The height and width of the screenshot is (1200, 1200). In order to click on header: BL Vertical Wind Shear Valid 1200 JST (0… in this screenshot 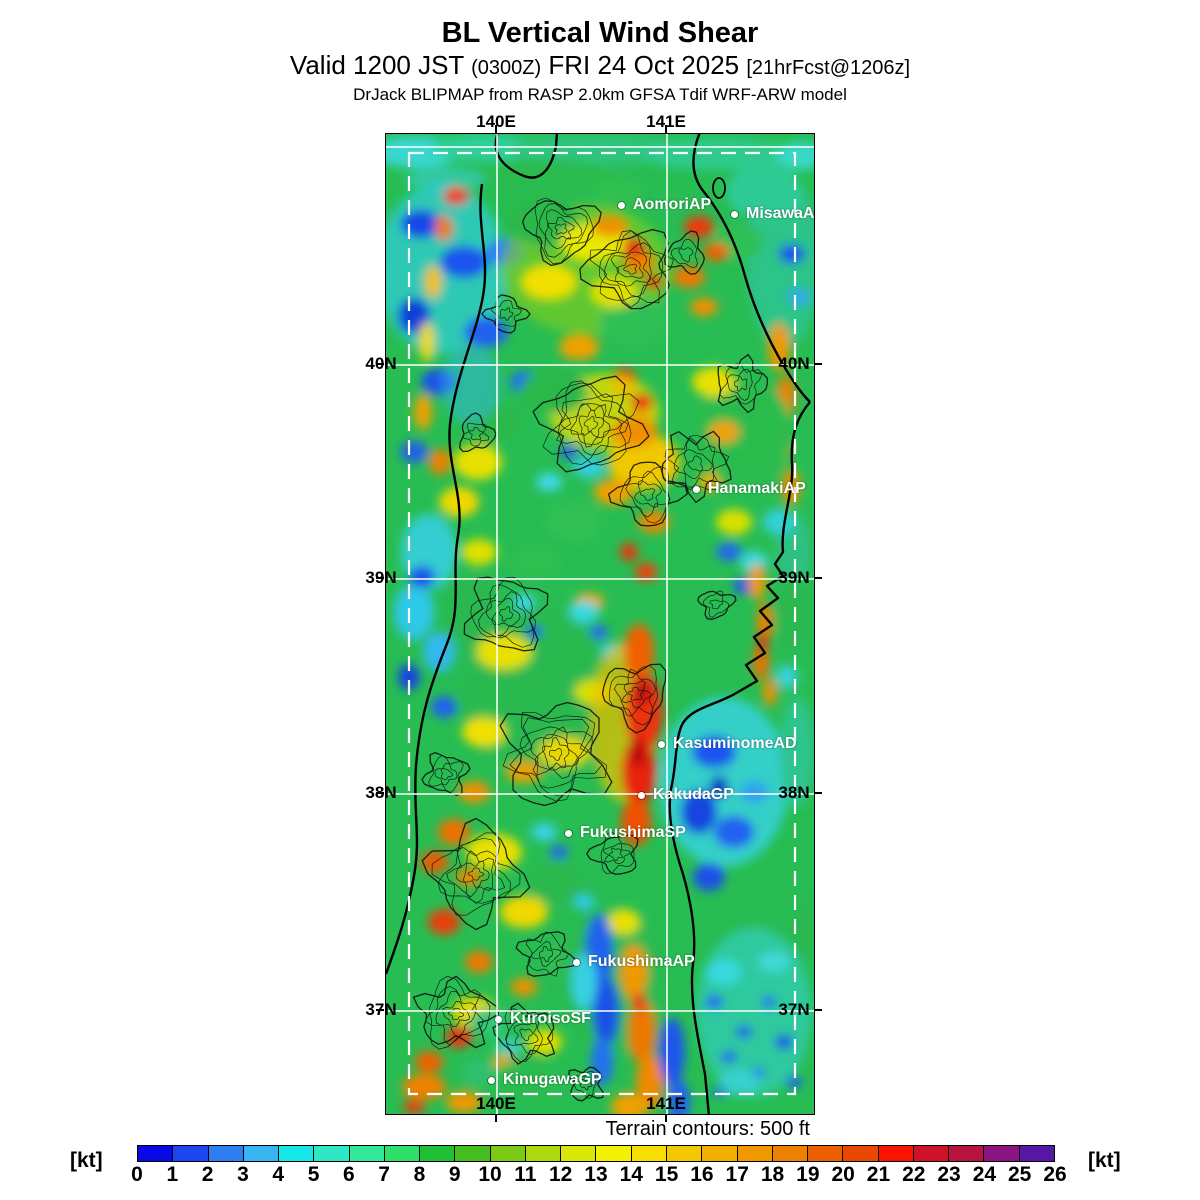, I will do `click(600, 61)`.